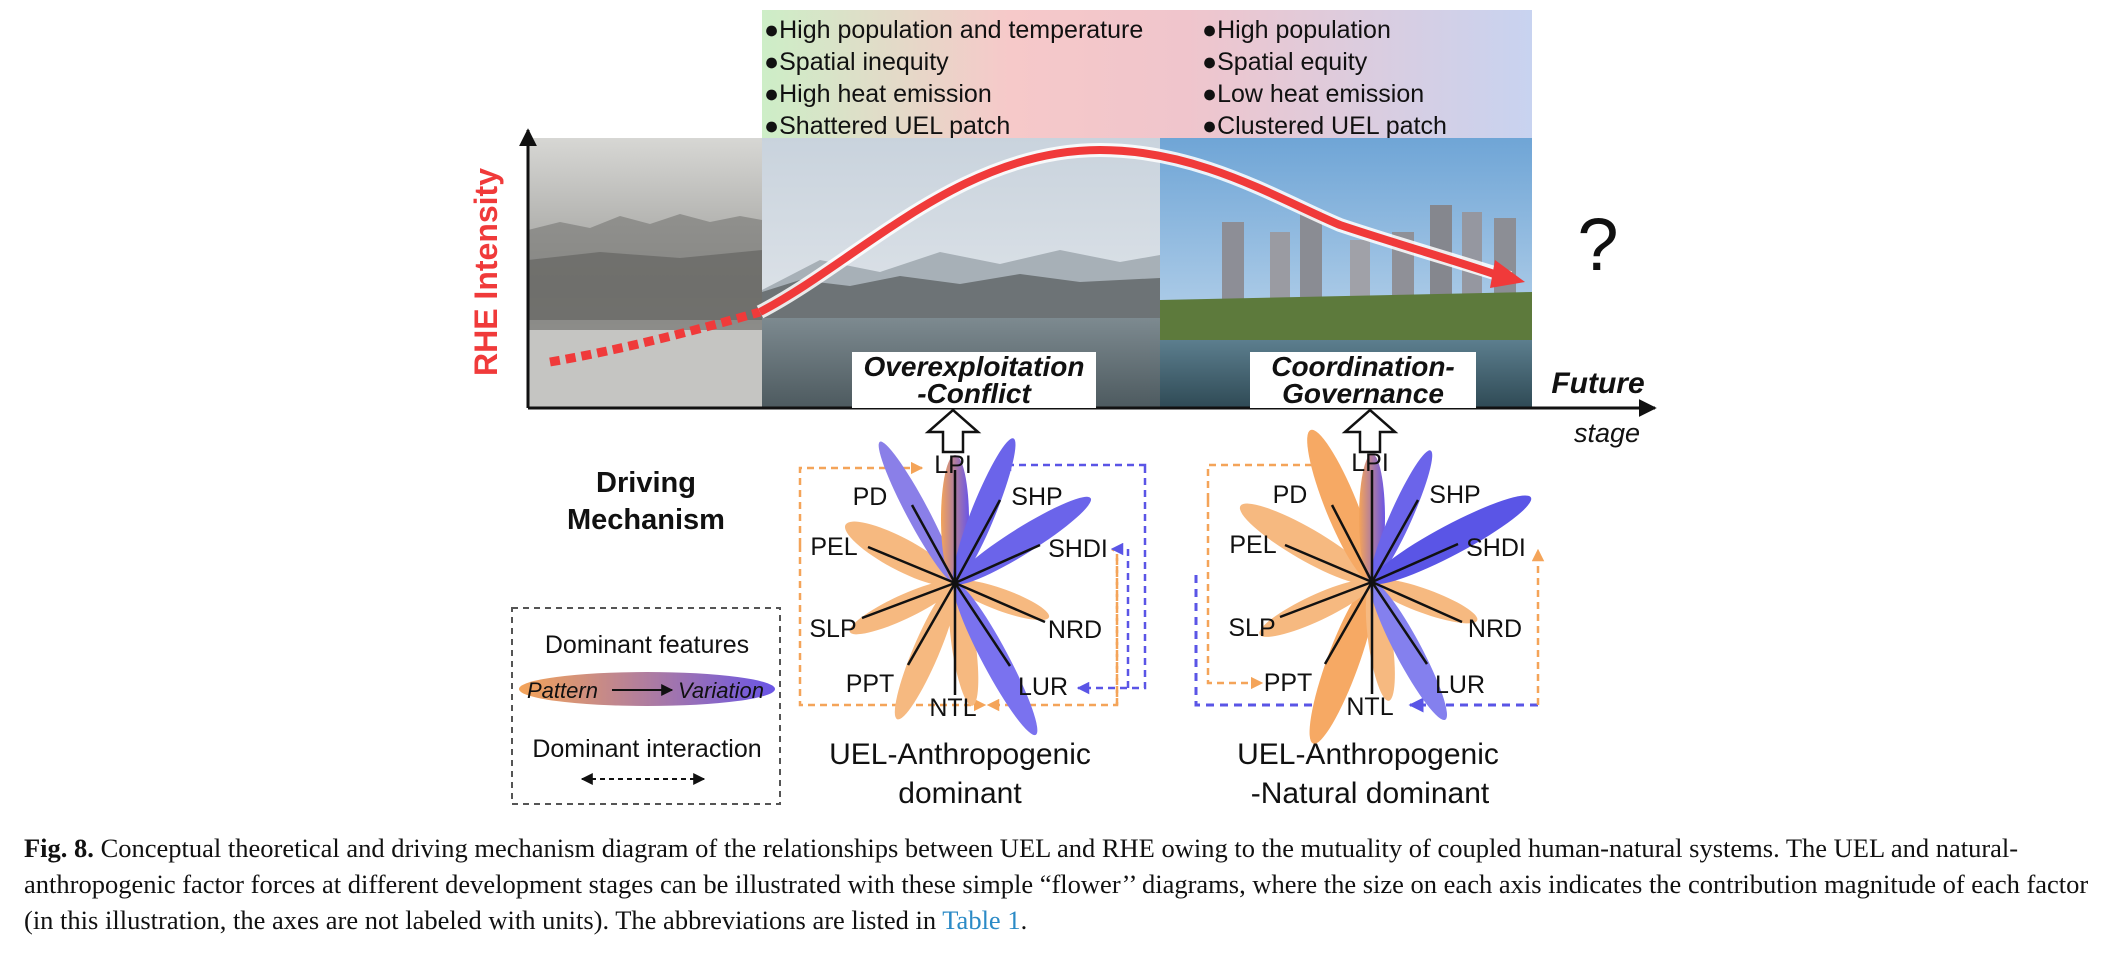  What do you see at coordinates (1507, 274) in the screenshot?
I see `rhe-curve-arrowhead` at bounding box center [1507, 274].